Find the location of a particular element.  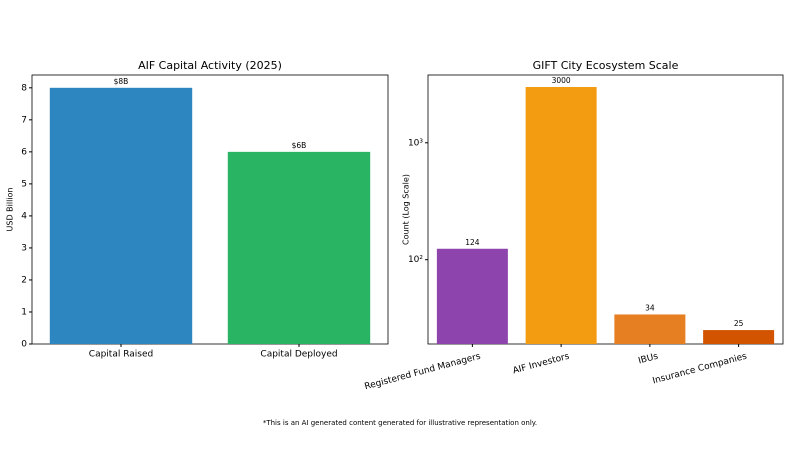

y-tick-label: 10³ is located at coordinates (415, 143).